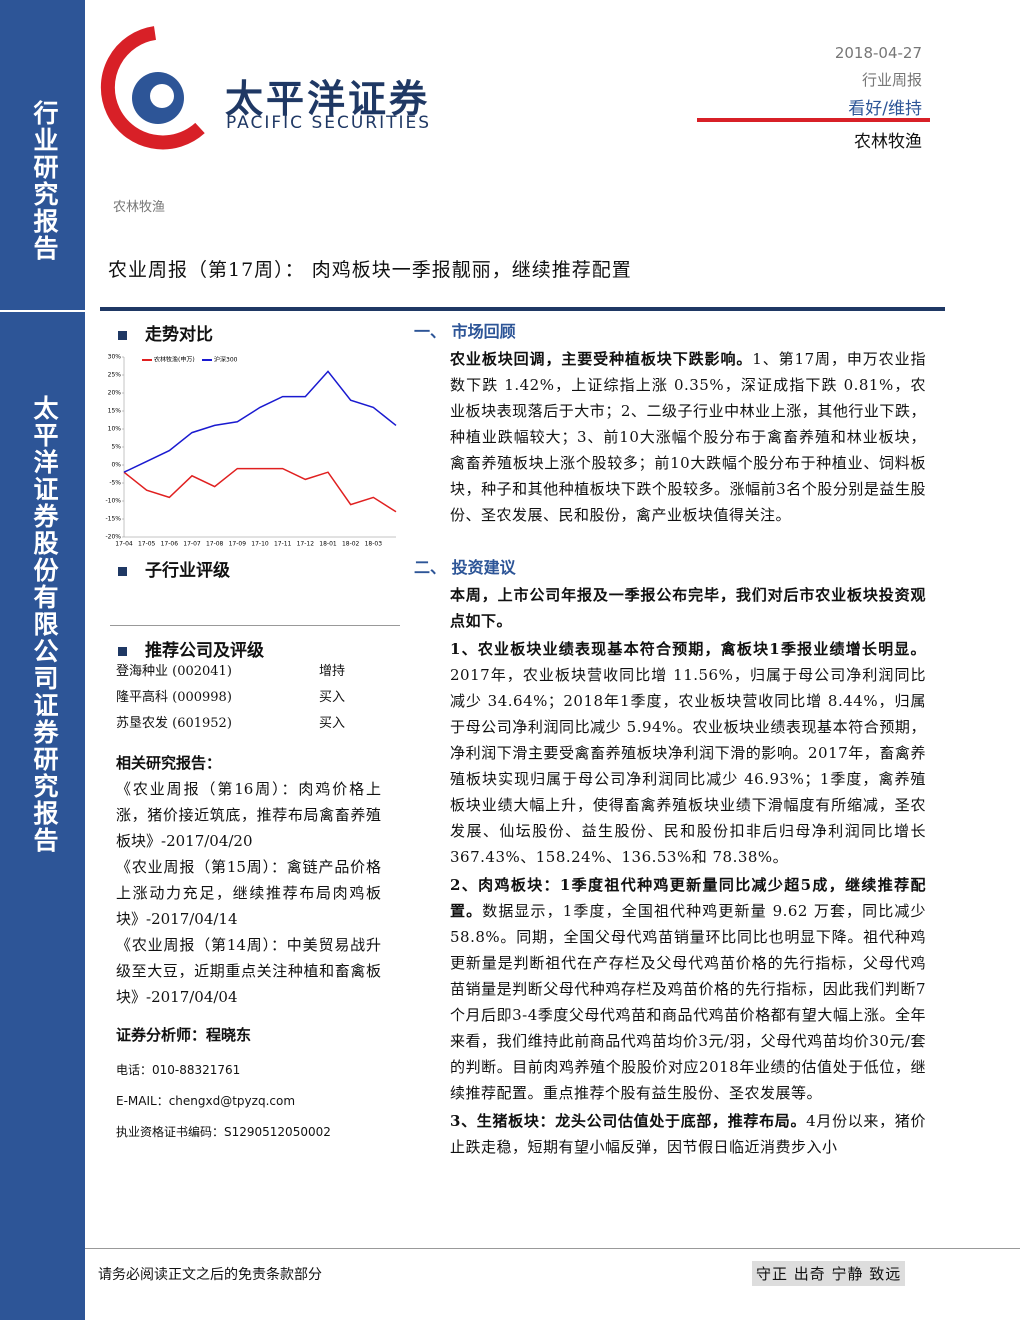  What do you see at coordinates (116, 465) in the screenshot?
I see `y-tick-label: 0%` at bounding box center [116, 465].